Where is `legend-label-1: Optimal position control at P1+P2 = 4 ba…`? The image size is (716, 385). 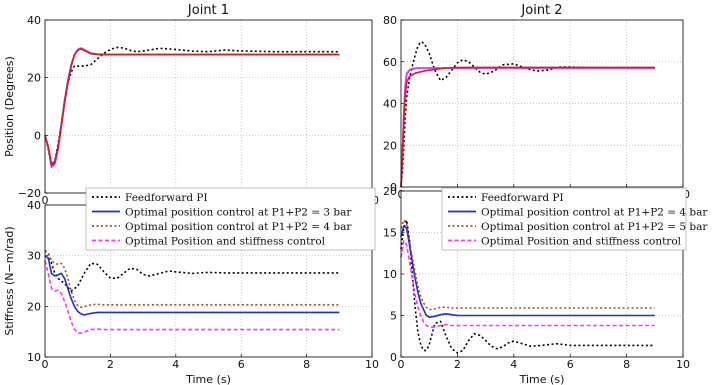
legend-label-1: Optimal position control at P1+P2 = 4 ba… is located at coordinates (594, 213).